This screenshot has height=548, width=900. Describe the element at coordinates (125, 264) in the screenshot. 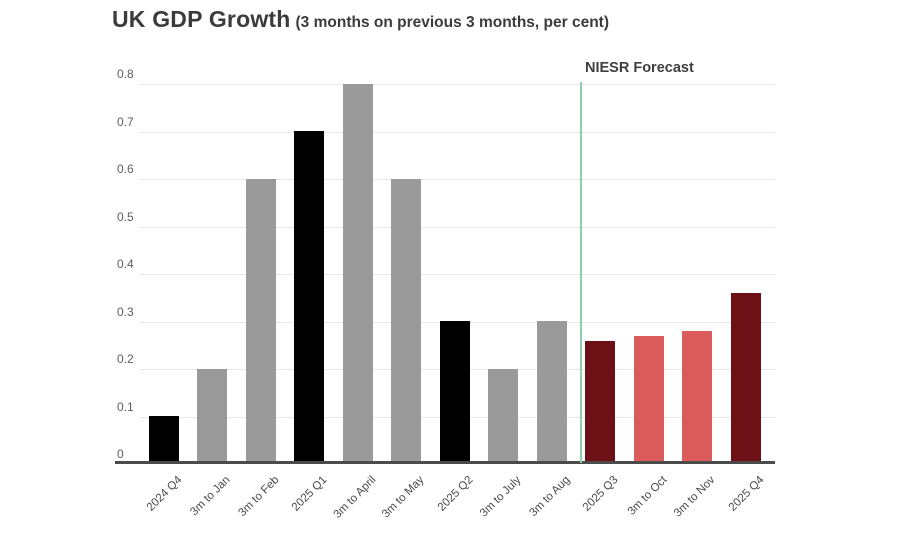

I see `y-axis-tick-label: 0.4` at that location.